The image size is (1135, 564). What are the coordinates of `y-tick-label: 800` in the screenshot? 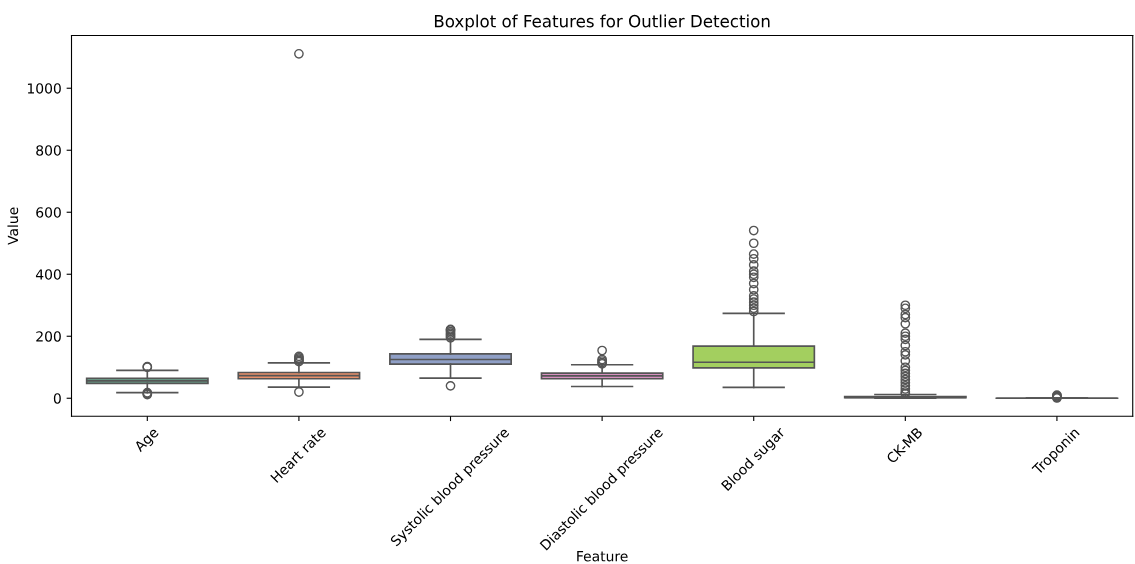 It's located at (48, 150).